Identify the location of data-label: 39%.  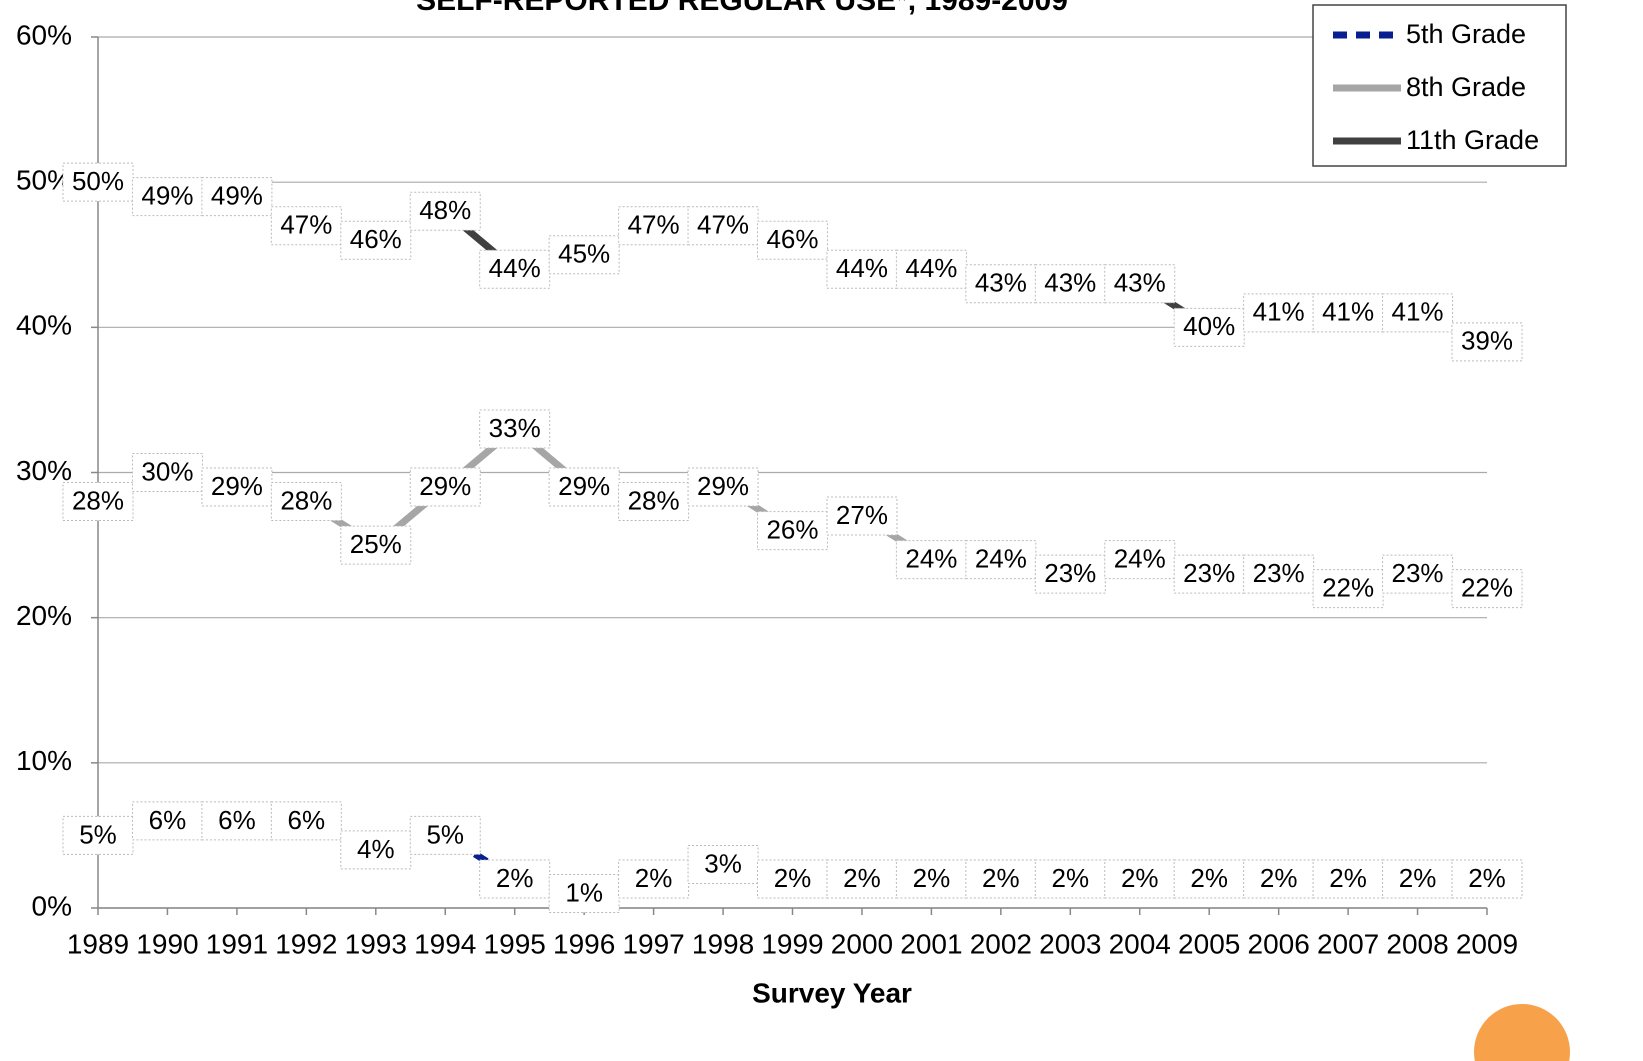
(1487, 341).